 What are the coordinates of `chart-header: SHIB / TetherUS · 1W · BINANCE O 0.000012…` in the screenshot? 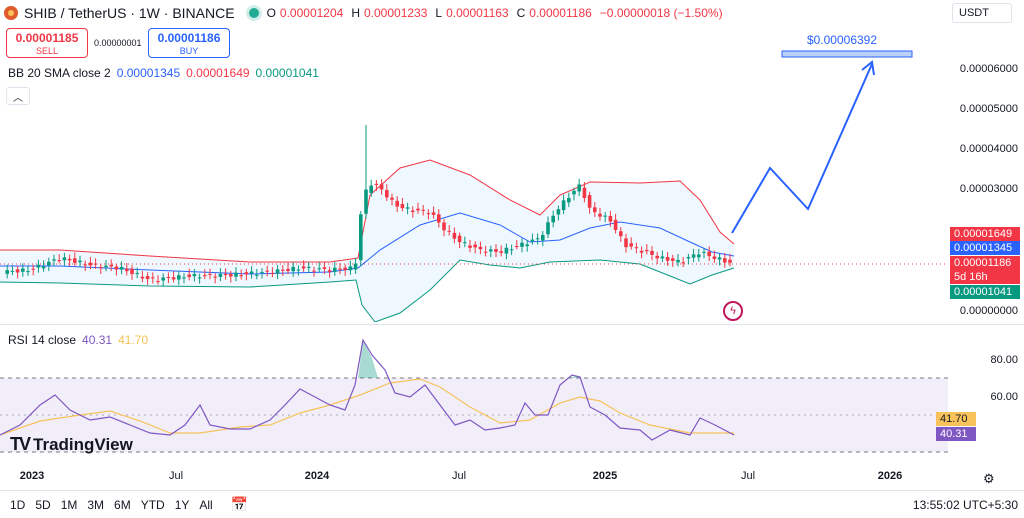 It's located at (475, 13).